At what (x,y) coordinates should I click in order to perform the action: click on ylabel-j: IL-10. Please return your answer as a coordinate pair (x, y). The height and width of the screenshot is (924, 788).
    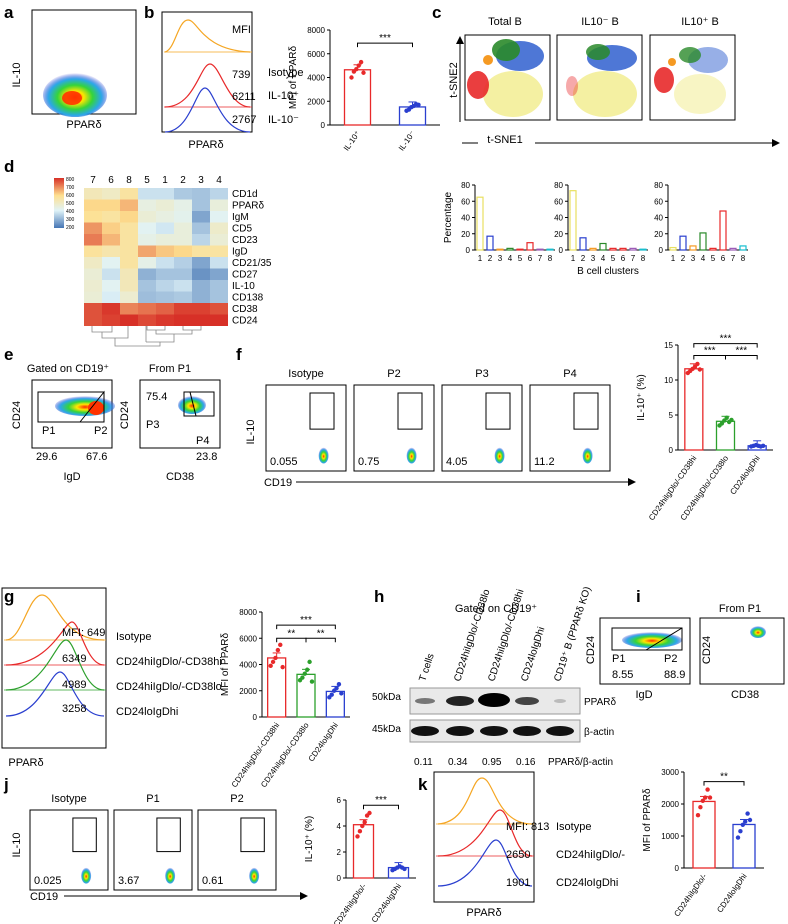
    Looking at the image, I should click on (17, 844).